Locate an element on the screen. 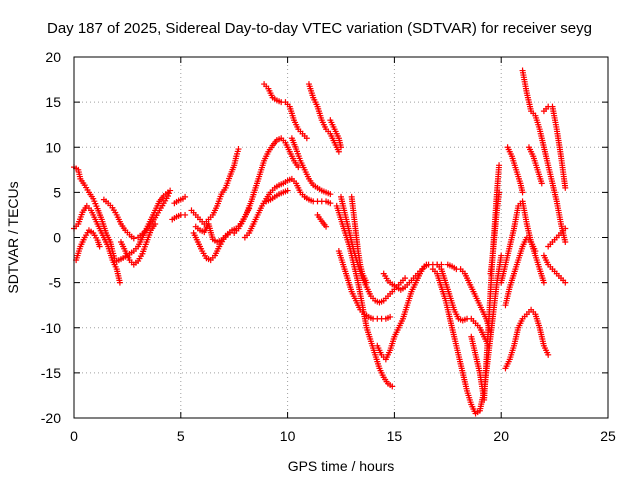 The width and height of the screenshot is (640, 480). y-tick-label: -5 is located at coordinates (55, 283).